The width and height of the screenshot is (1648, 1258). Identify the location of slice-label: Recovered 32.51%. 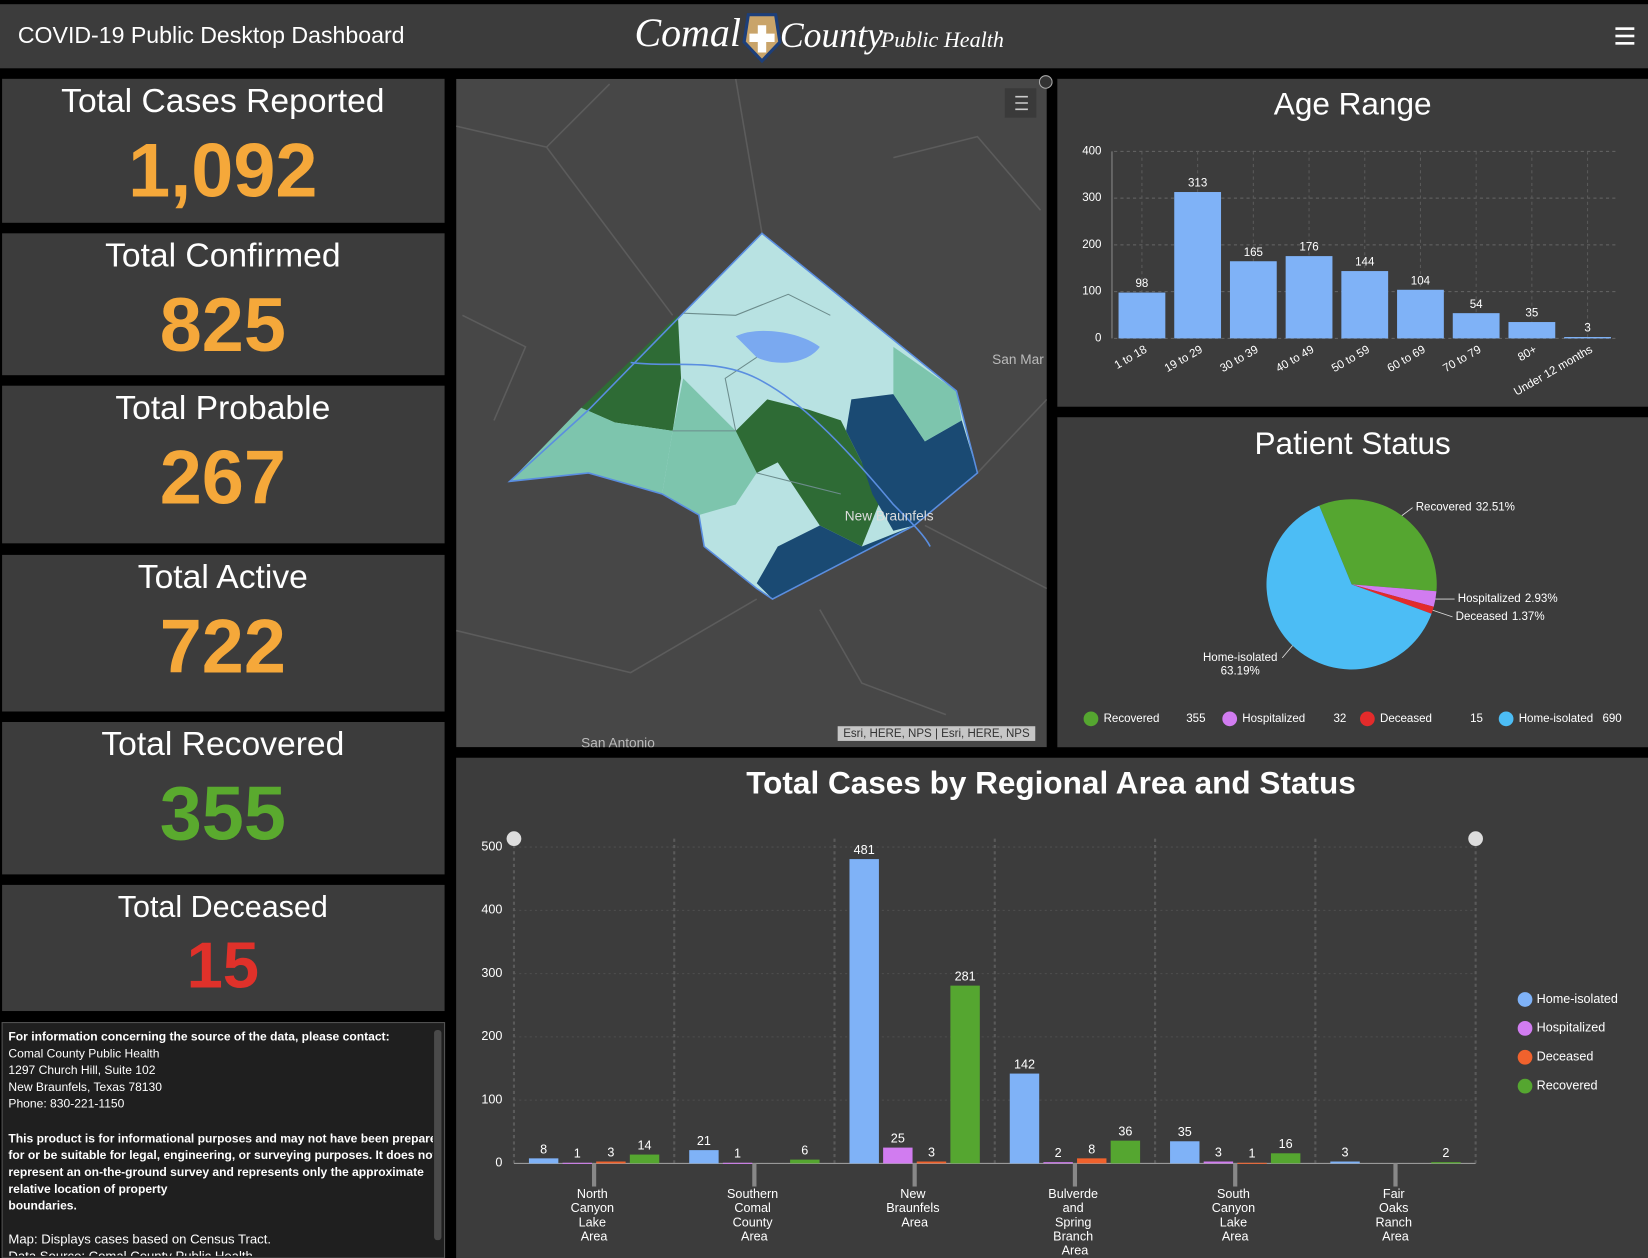
(1465, 508).